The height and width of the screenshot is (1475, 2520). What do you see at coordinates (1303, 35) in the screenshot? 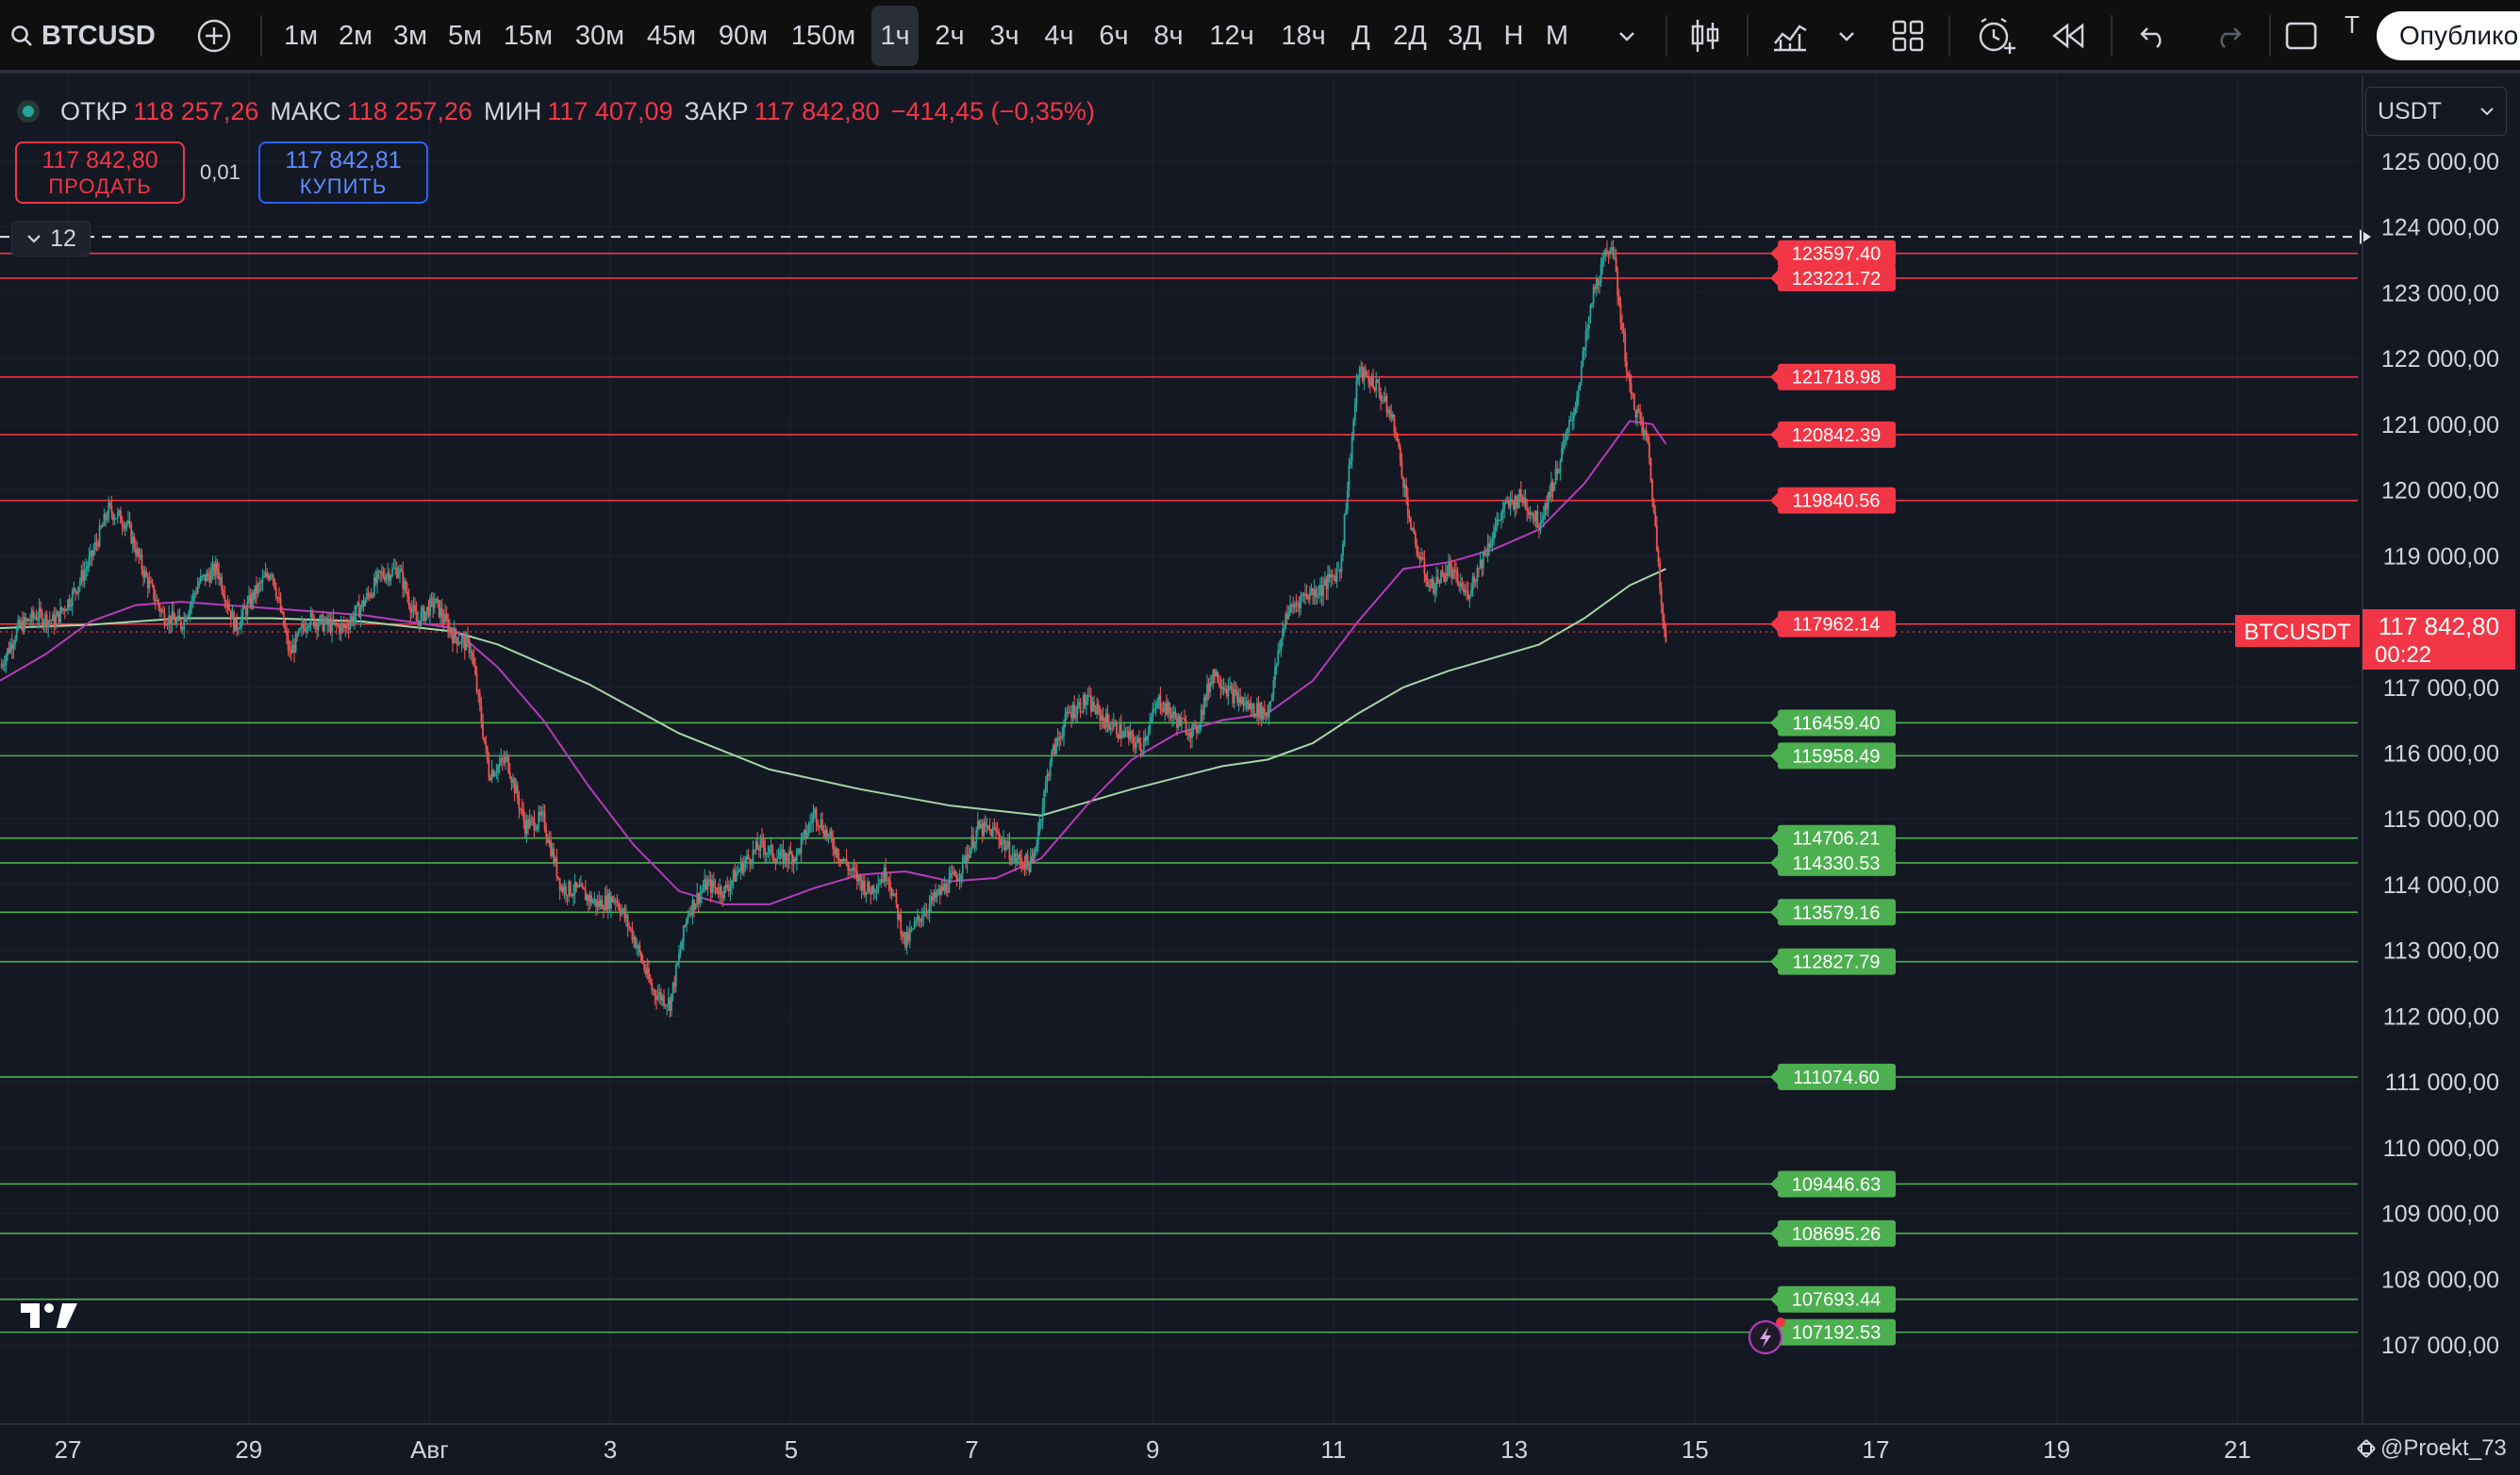
I see `interval-17: 18ч` at bounding box center [1303, 35].